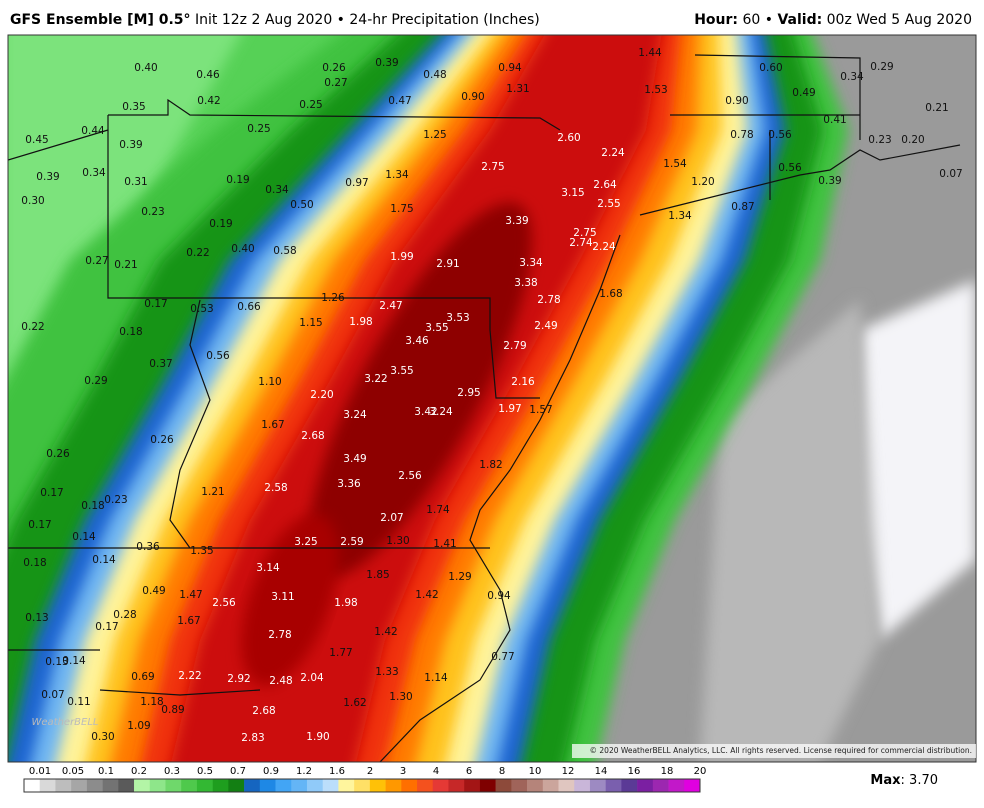 This screenshot has height=808, width=984. Describe the element at coordinates (78, 702) in the screenshot. I see `precip-label: 0.11` at that location.